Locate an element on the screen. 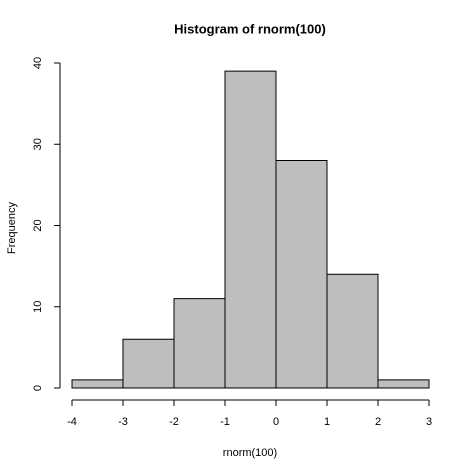  x-tick-label: -1 is located at coordinates (225, 422).